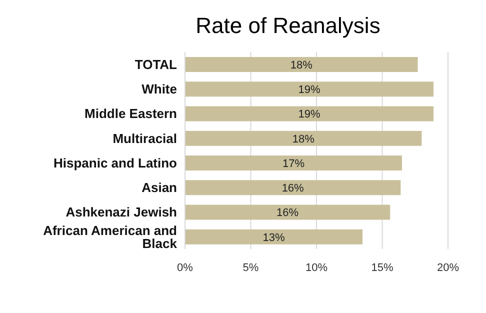 The width and height of the screenshot is (486, 313). I want to click on y-tick-label: African American and Black, so click(110, 236).